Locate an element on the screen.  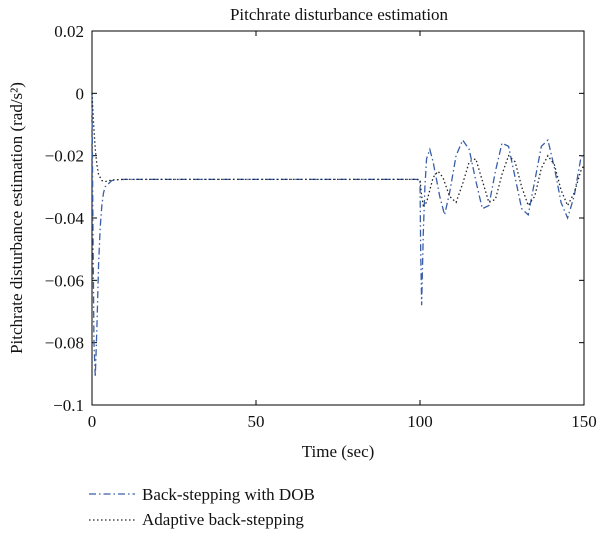
x-tick-label: 50 is located at coordinates (256, 421).